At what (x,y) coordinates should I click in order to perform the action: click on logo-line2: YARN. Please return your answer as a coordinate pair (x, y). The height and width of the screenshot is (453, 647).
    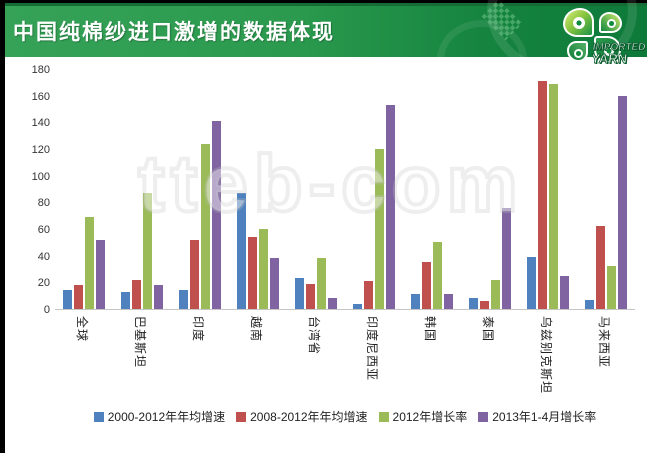
    Looking at the image, I should click on (609, 59).